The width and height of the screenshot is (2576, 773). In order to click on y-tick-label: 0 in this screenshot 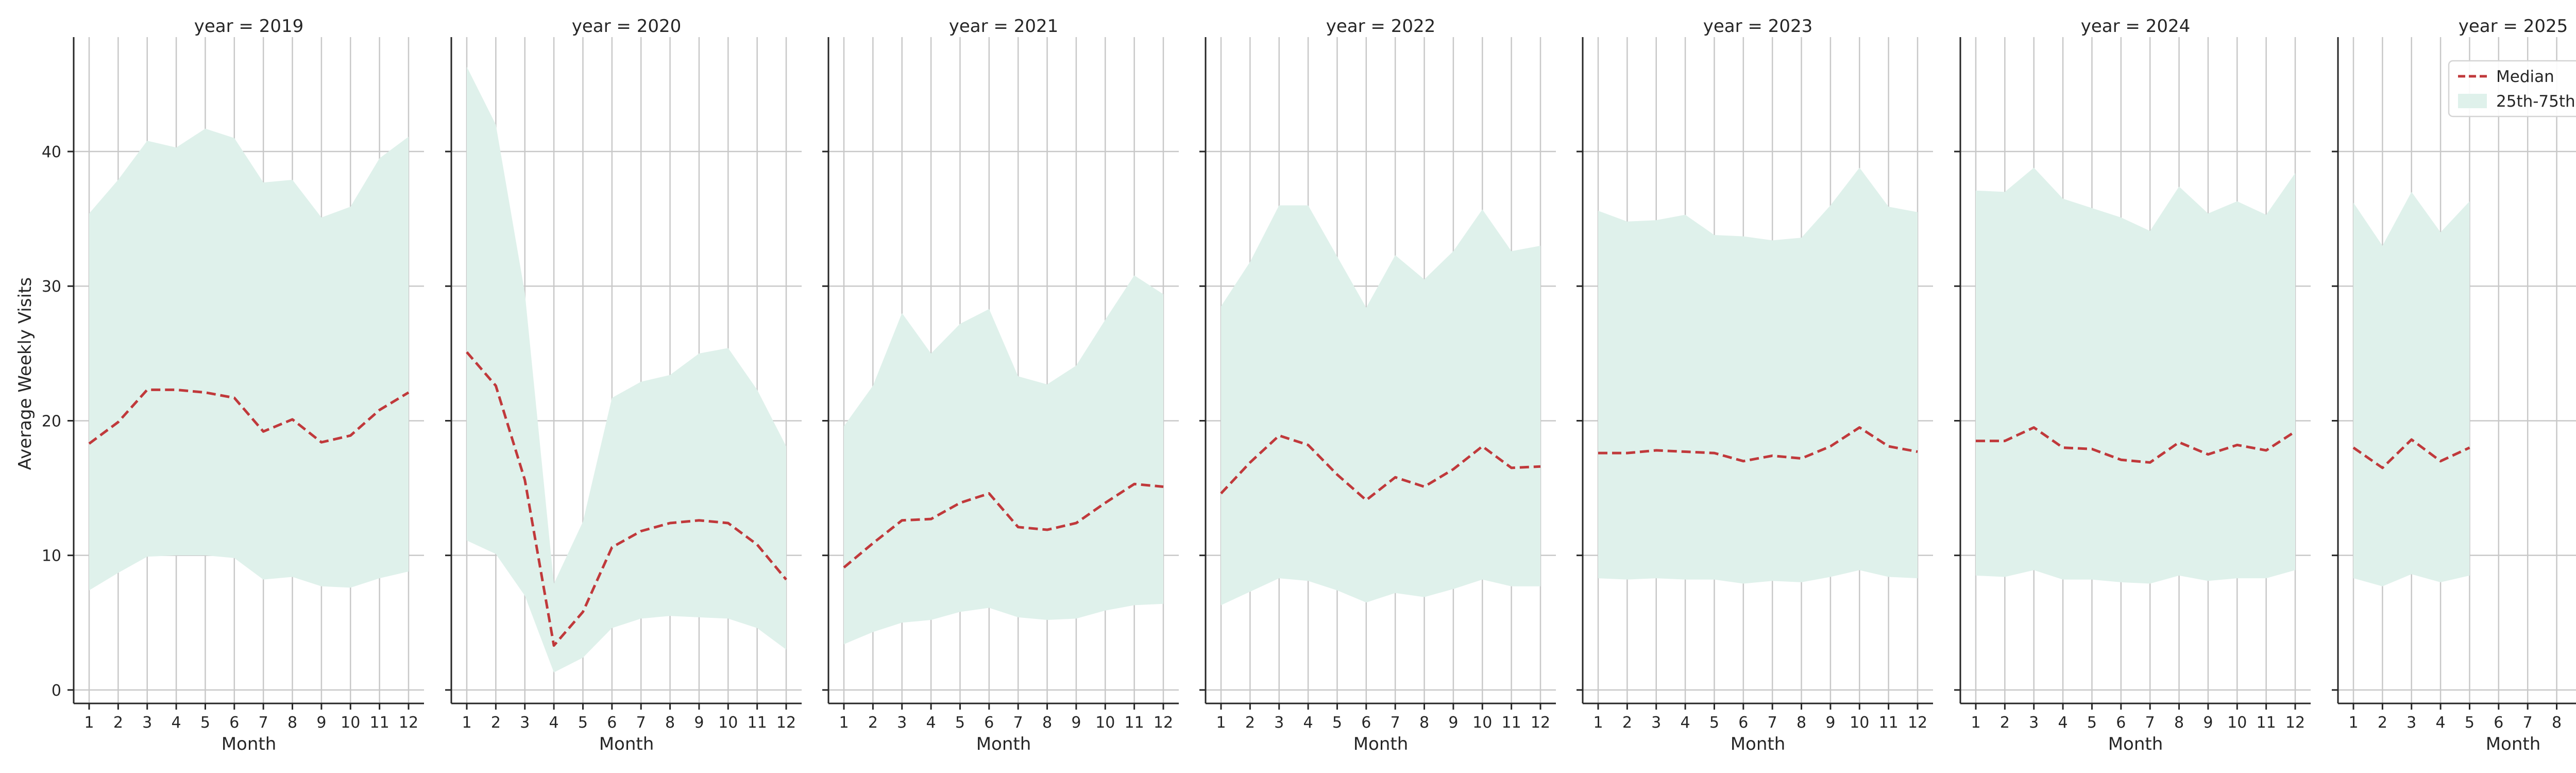, I will do `click(56, 691)`.